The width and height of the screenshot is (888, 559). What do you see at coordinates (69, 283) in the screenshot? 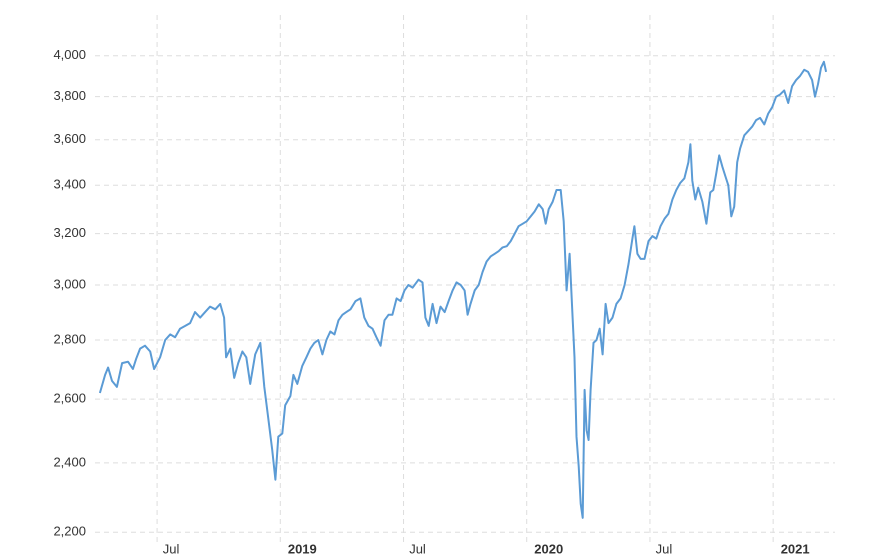
I see `y-tick-label: 3,000` at bounding box center [69, 283].